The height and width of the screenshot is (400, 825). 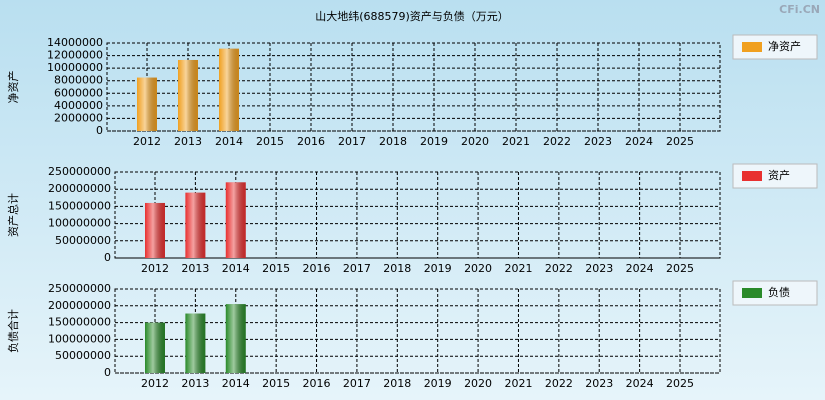 I want to click on legend-label: 负债, so click(x=779, y=292).